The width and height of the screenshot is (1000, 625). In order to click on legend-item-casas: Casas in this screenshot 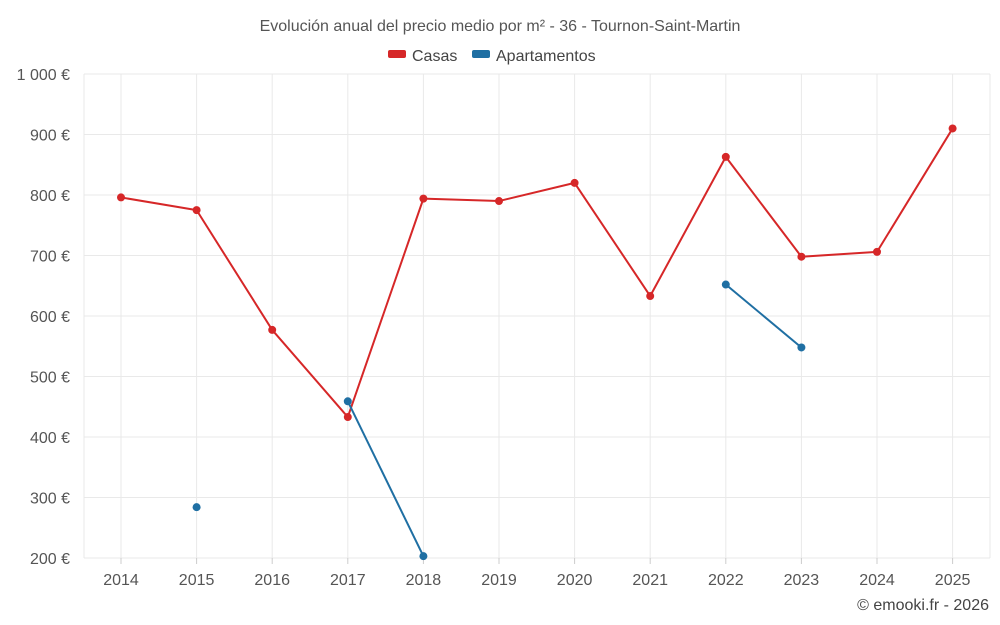, I will do `click(422, 56)`.